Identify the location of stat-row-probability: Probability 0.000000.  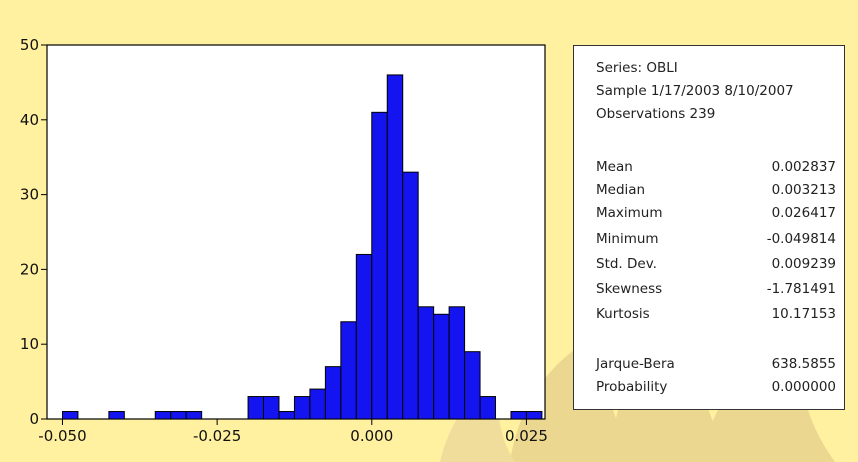
(716, 389).